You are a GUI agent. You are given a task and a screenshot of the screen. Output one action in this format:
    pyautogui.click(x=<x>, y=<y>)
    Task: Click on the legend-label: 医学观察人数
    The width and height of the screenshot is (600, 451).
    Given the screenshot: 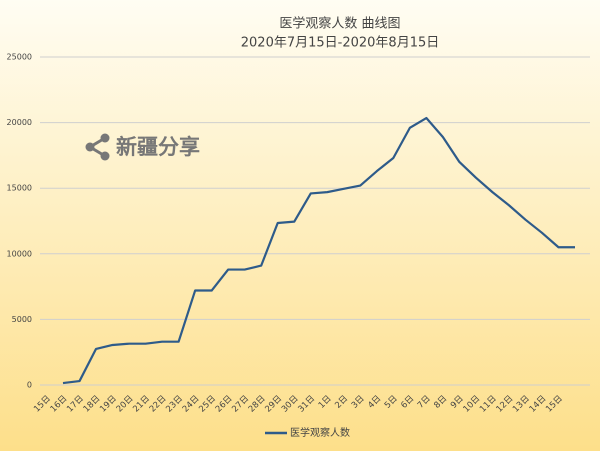 What is the action you would take?
    pyautogui.click(x=320, y=432)
    